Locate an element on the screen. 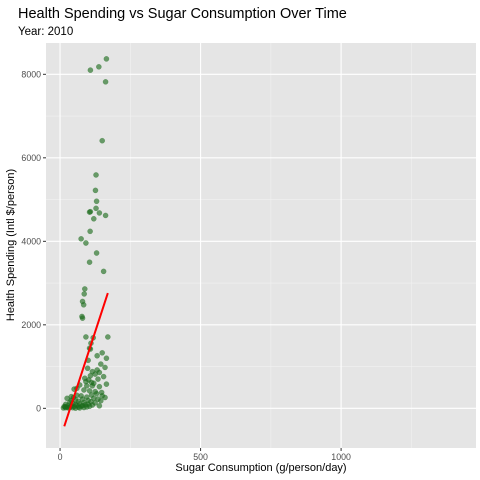 Image resolution: width=480 pixels, height=480 pixels. y-tick-label: 8000 is located at coordinates (31, 74).